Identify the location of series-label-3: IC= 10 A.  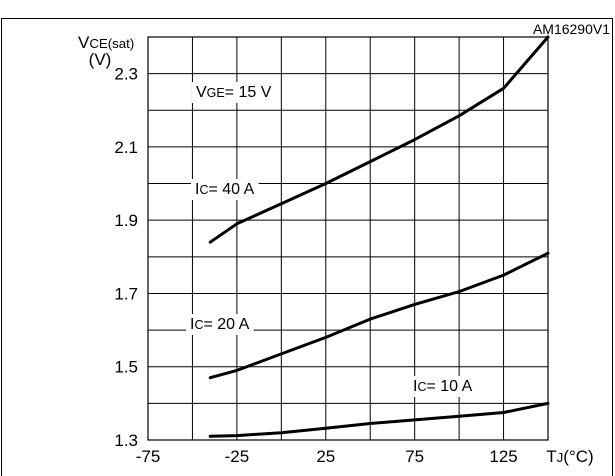
(443, 386).